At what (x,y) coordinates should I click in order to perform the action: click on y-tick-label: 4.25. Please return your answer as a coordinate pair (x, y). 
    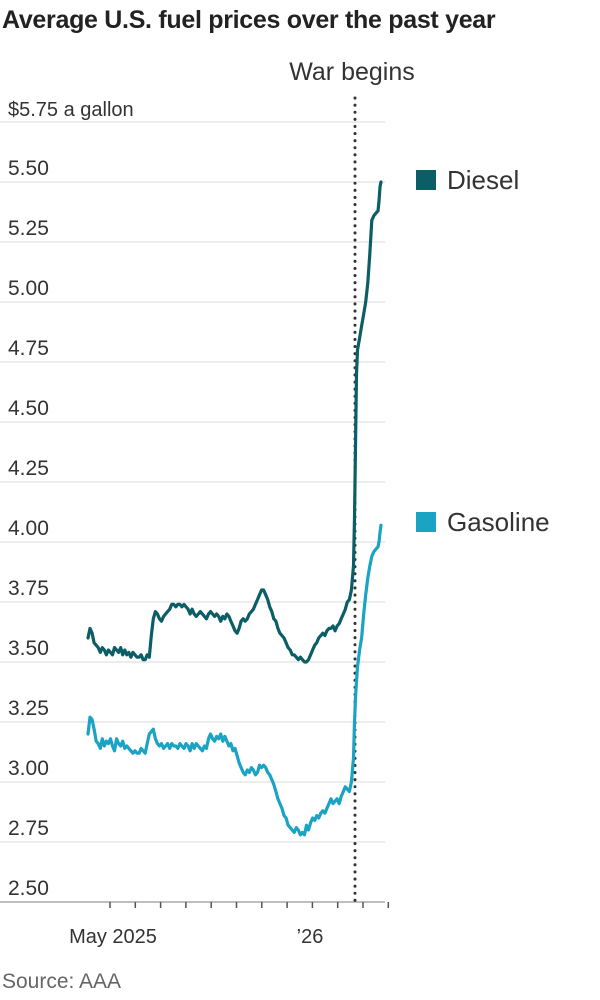
    Looking at the image, I should click on (28, 468).